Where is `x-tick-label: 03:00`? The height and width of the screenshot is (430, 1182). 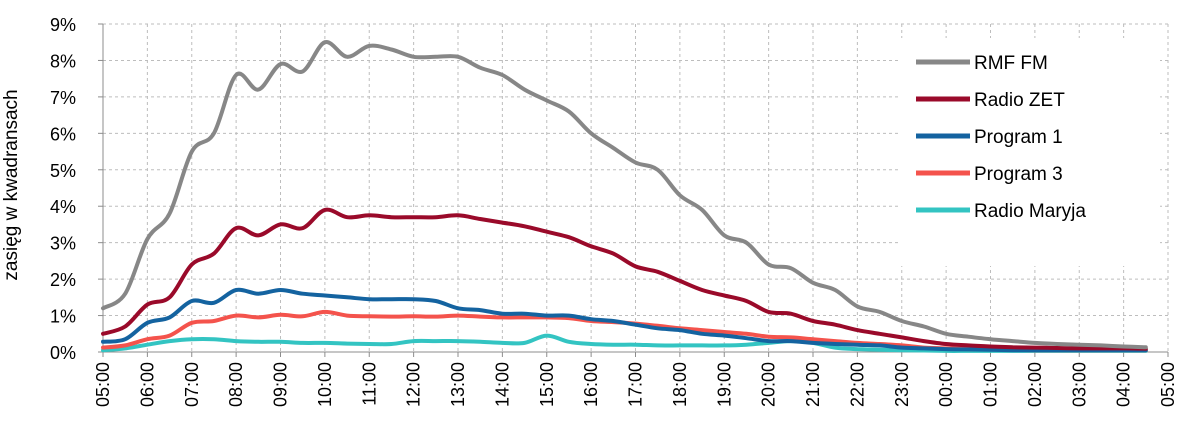 x-tick-label: 03:00 is located at coordinates (1079, 384).